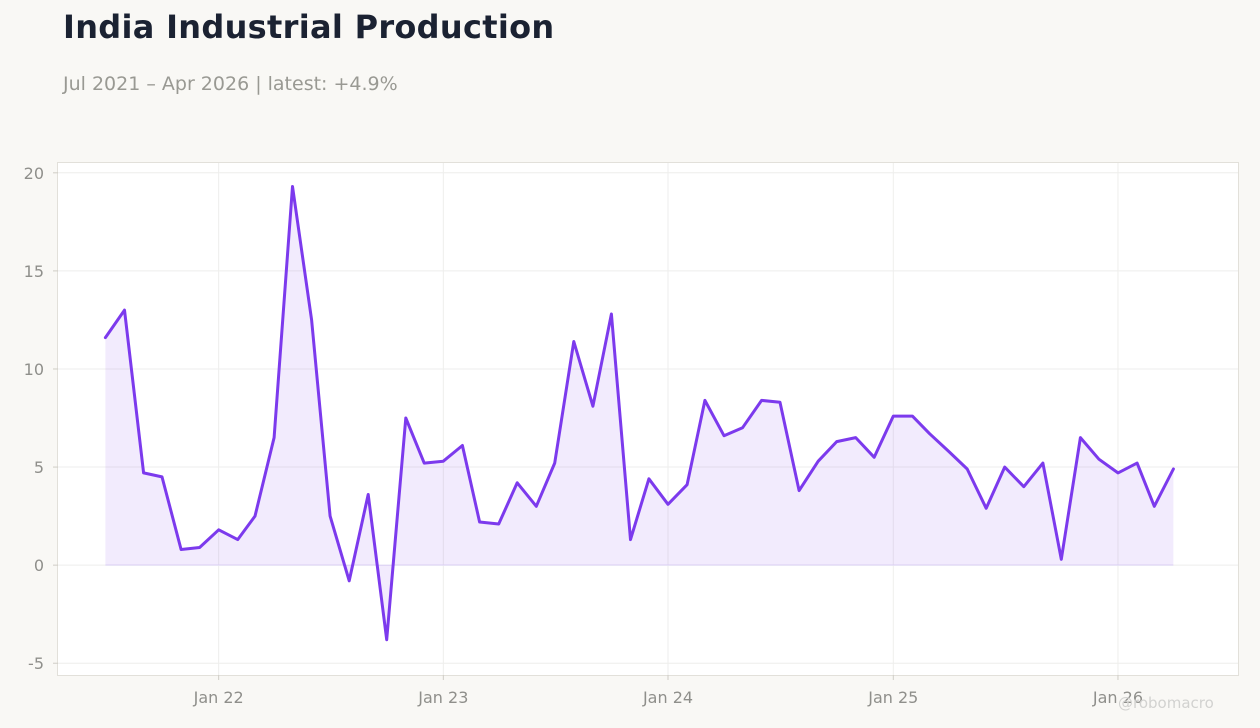 The width and height of the screenshot is (1260, 728). I want to click on chart-subtitle: Jul 2021 – Apr 2026 | latest: +4.9%, so click(230, 84).